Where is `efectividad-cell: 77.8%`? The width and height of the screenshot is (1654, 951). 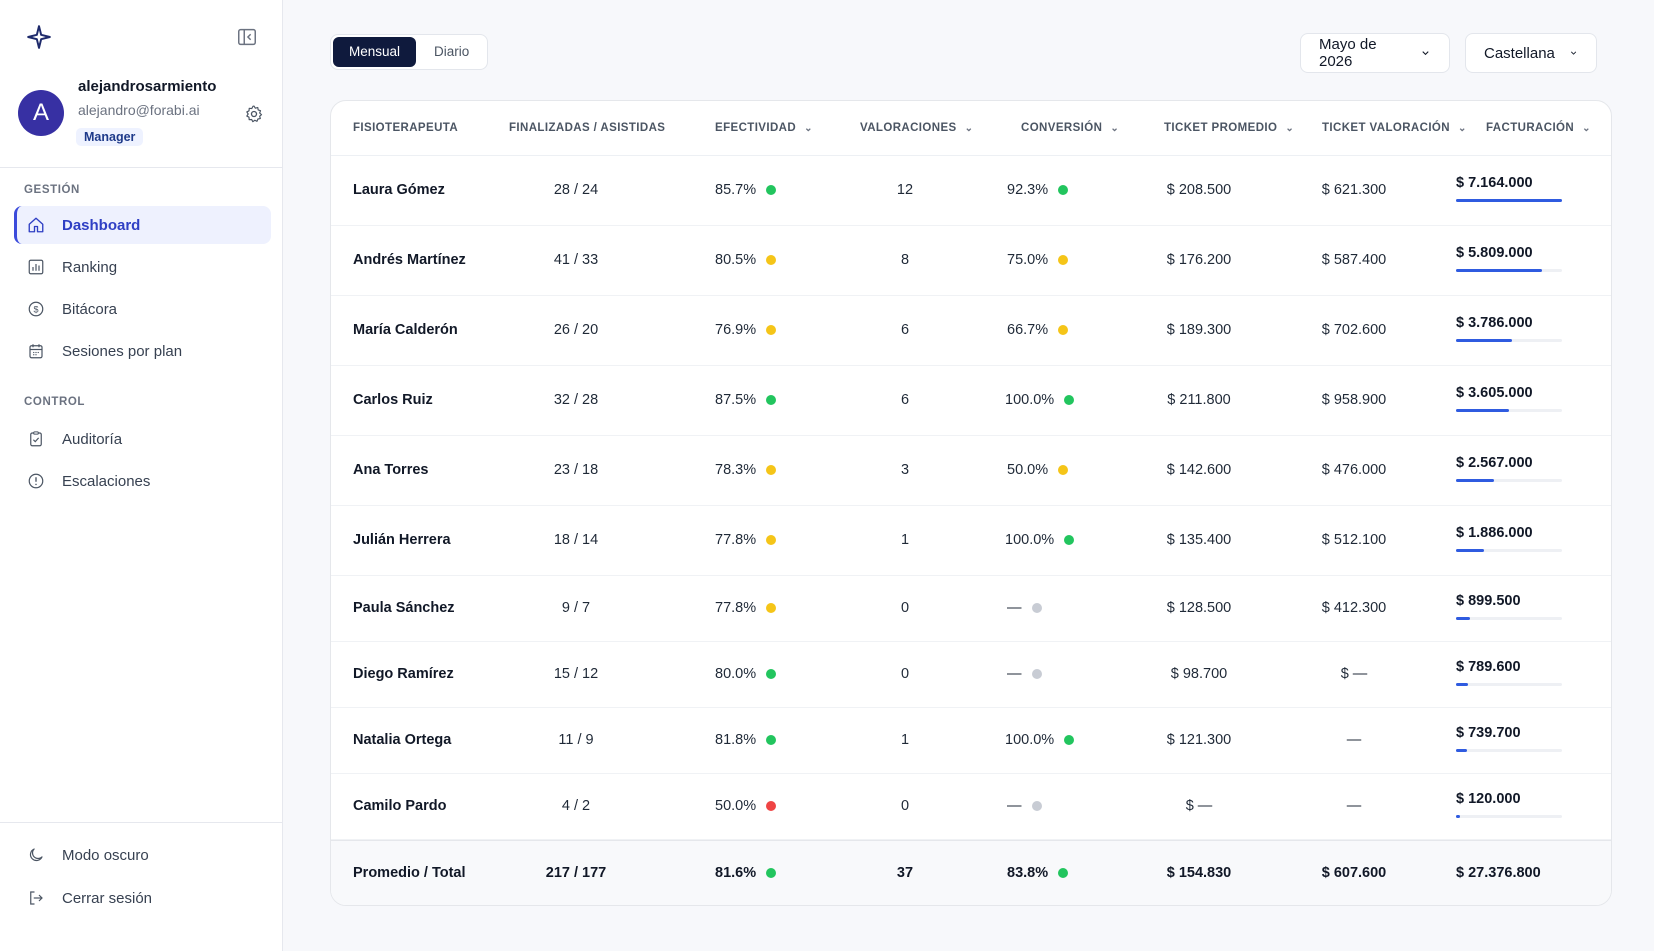
efectividad-cell: 77.8% is located at coordinates (746, 608).